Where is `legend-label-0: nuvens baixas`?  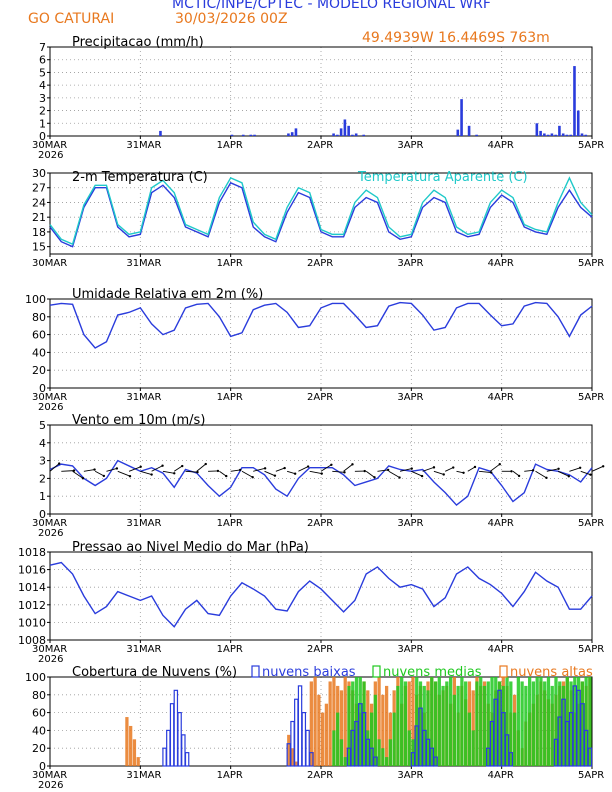
legend-label-0: nuvens baixas is located at coordinates (309, 672).